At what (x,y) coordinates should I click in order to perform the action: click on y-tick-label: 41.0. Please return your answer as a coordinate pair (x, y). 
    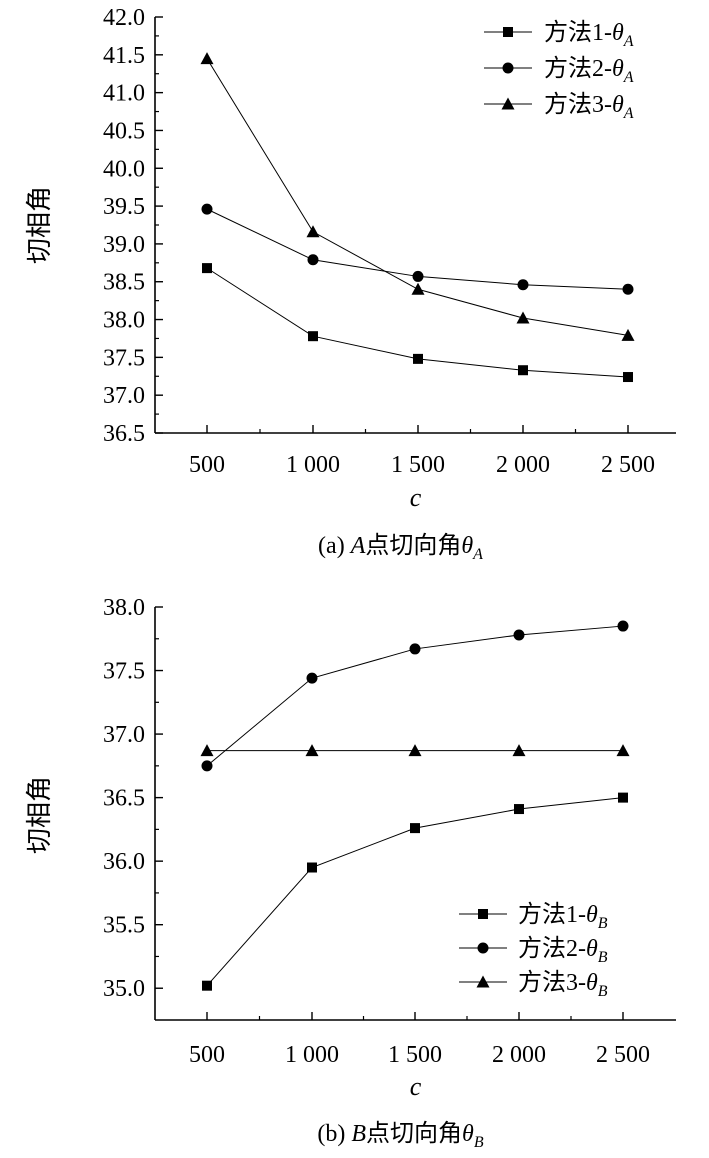
    Looking at the image, I should click on (124, 94).